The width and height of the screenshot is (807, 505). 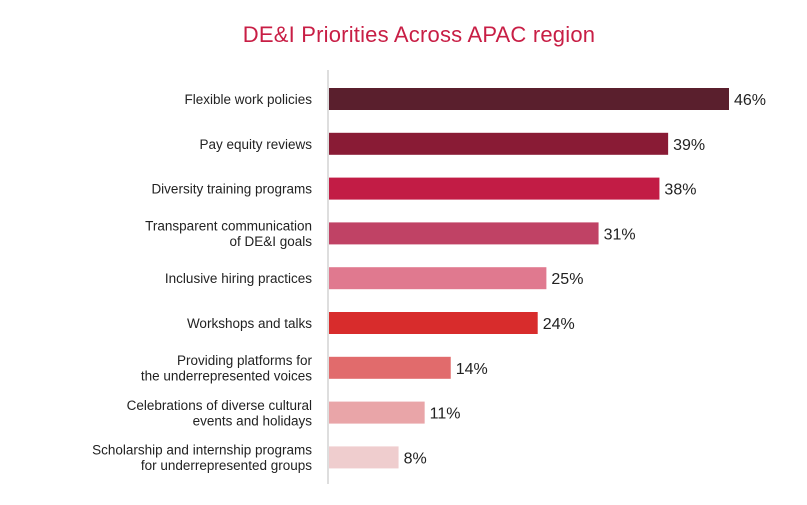 What do you see at coordinates (270, 241) in the screenshot?
I see `category-label-line: of DE&I goals` at bounding box center [270, 241].